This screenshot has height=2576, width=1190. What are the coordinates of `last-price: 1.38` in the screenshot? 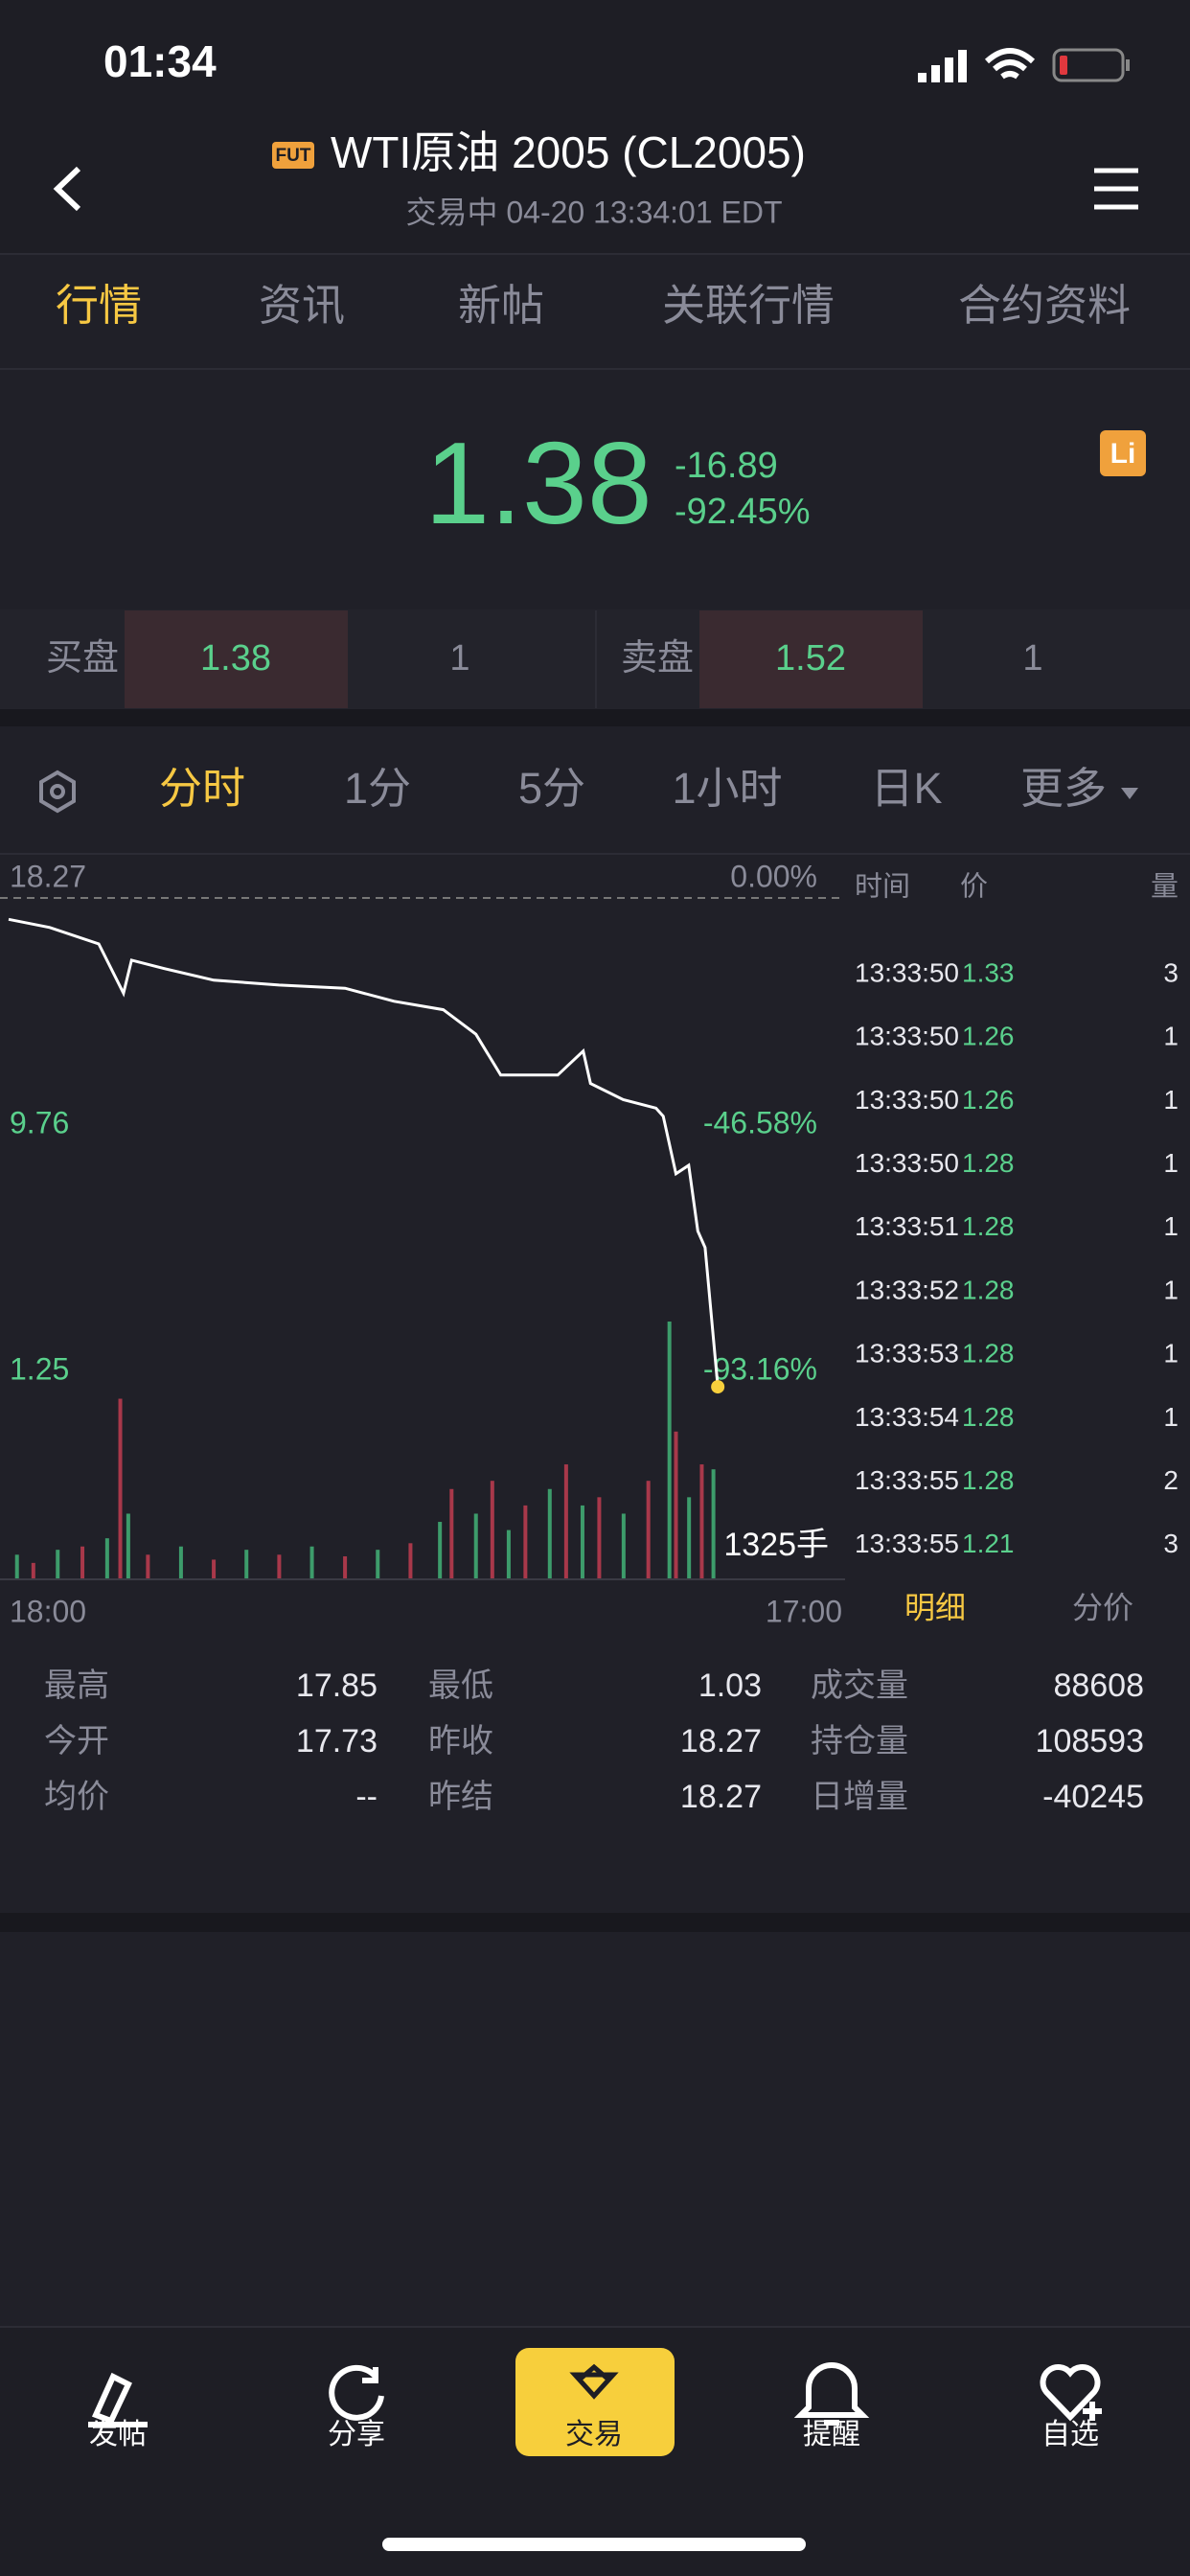 It's located at (538, 483).